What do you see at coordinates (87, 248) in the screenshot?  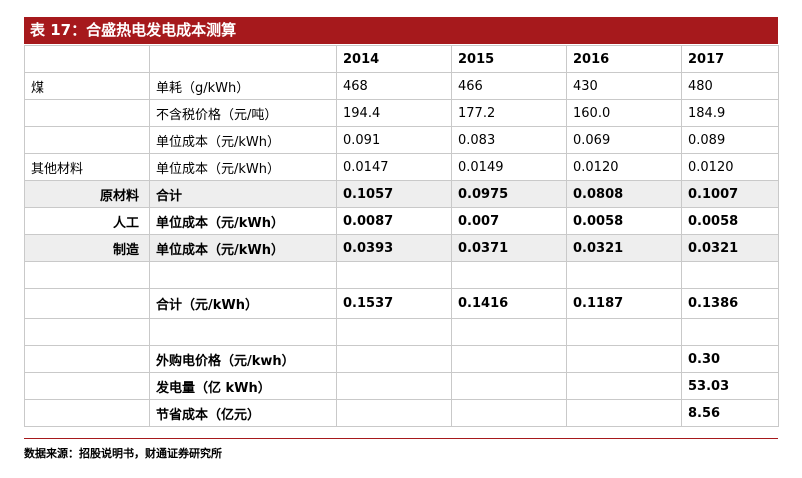 I see `row-category: 制造` at bounding box center [87, 248].